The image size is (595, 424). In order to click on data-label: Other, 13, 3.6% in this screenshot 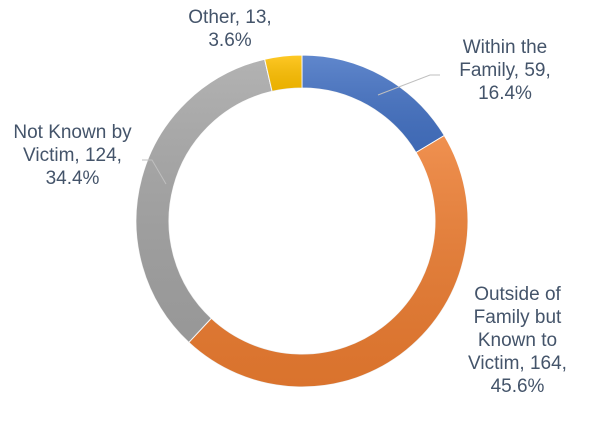, I will do `click(230, 29)`.